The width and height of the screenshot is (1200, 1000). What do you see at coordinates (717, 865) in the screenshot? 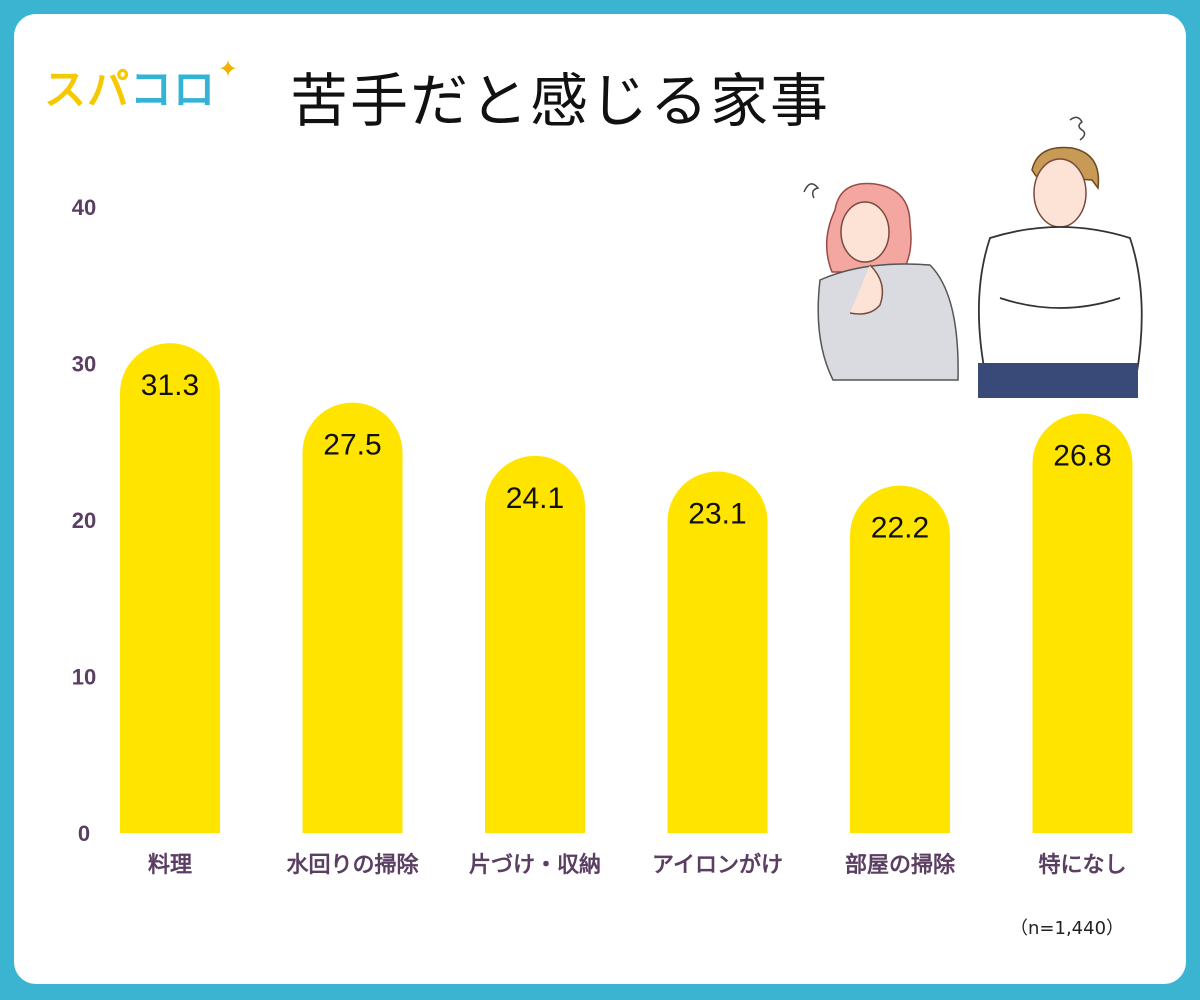
I see `x-category-label: アイロンがけ` at bounding box center [717, 865].